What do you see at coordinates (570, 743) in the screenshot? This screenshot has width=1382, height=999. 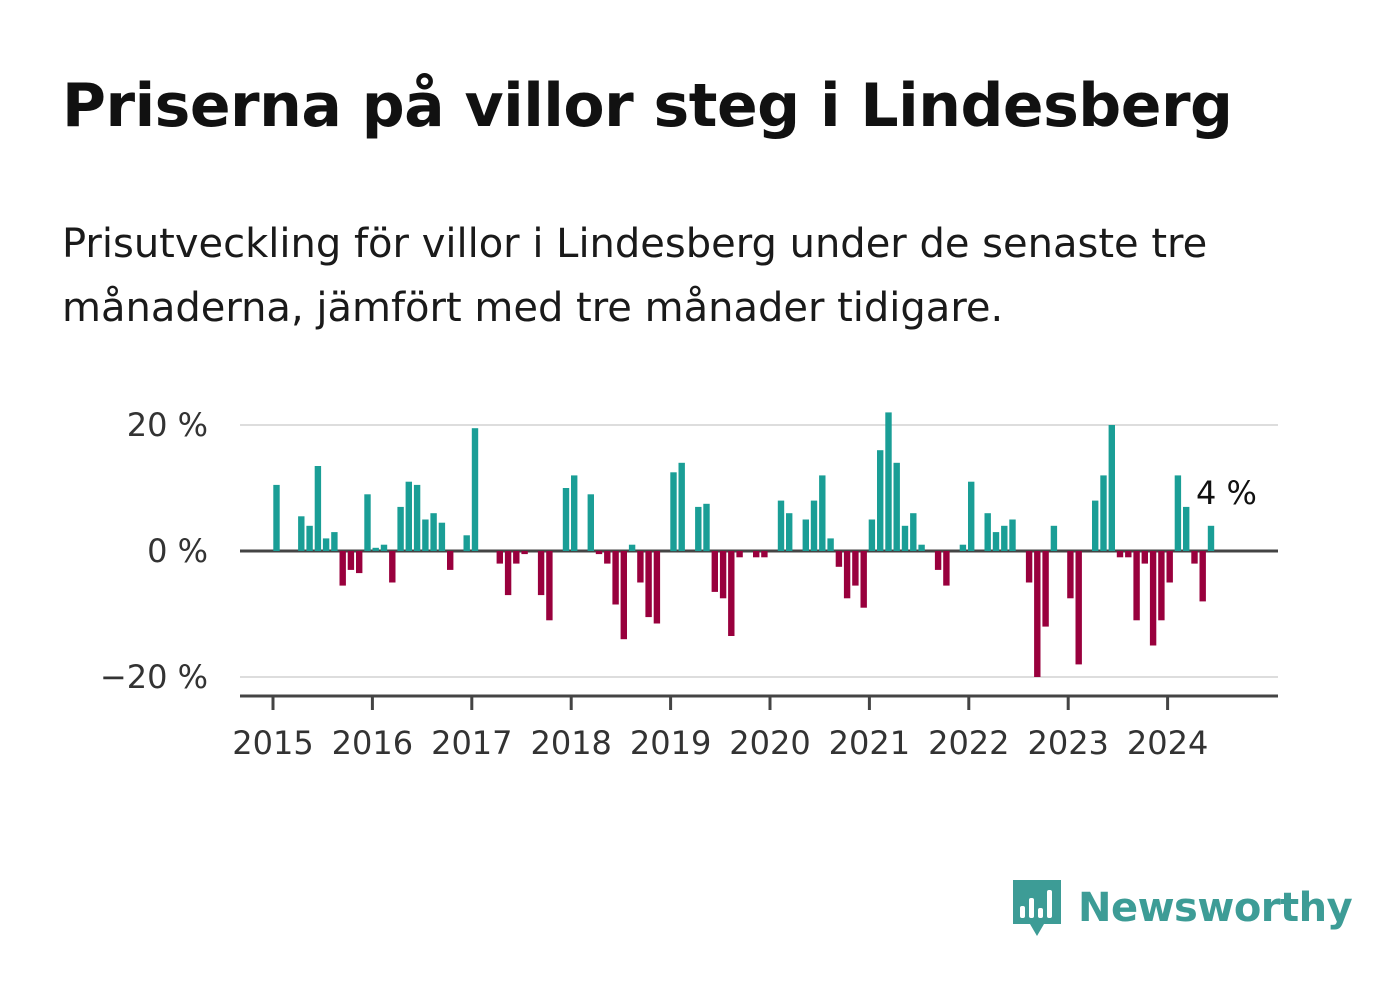 I see `x-tick-label: 2018` at bounding box center [570, 743].